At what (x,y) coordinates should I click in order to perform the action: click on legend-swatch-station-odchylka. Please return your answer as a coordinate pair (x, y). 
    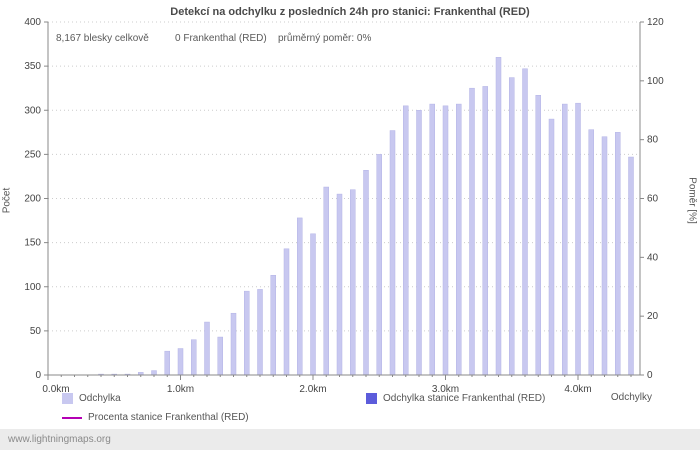
    Looking at the image, I should click on (371, 398).